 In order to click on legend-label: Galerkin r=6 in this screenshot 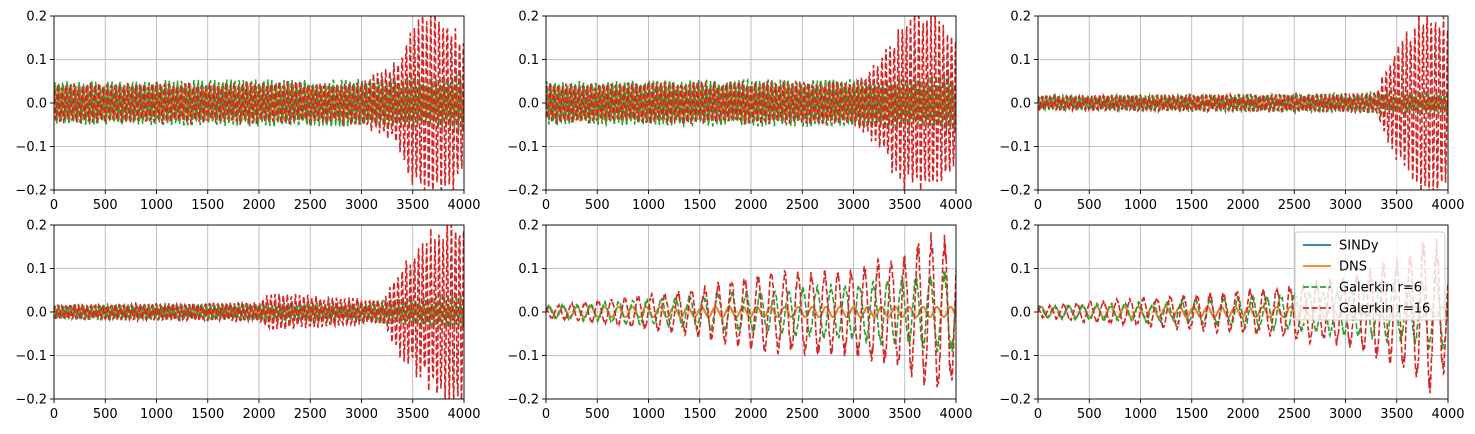, I will do `click(1380, 288)`.